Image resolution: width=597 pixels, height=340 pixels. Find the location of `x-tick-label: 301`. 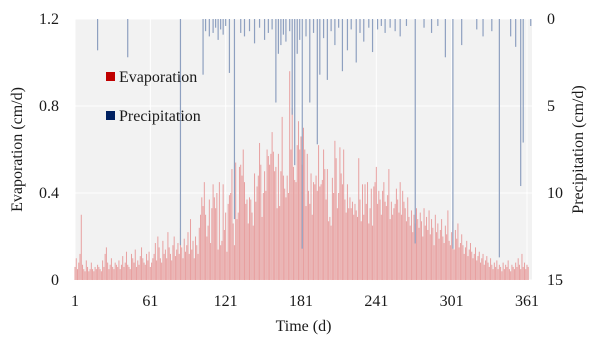

x-tick-label: 301 is located at coordinates (452, 301).